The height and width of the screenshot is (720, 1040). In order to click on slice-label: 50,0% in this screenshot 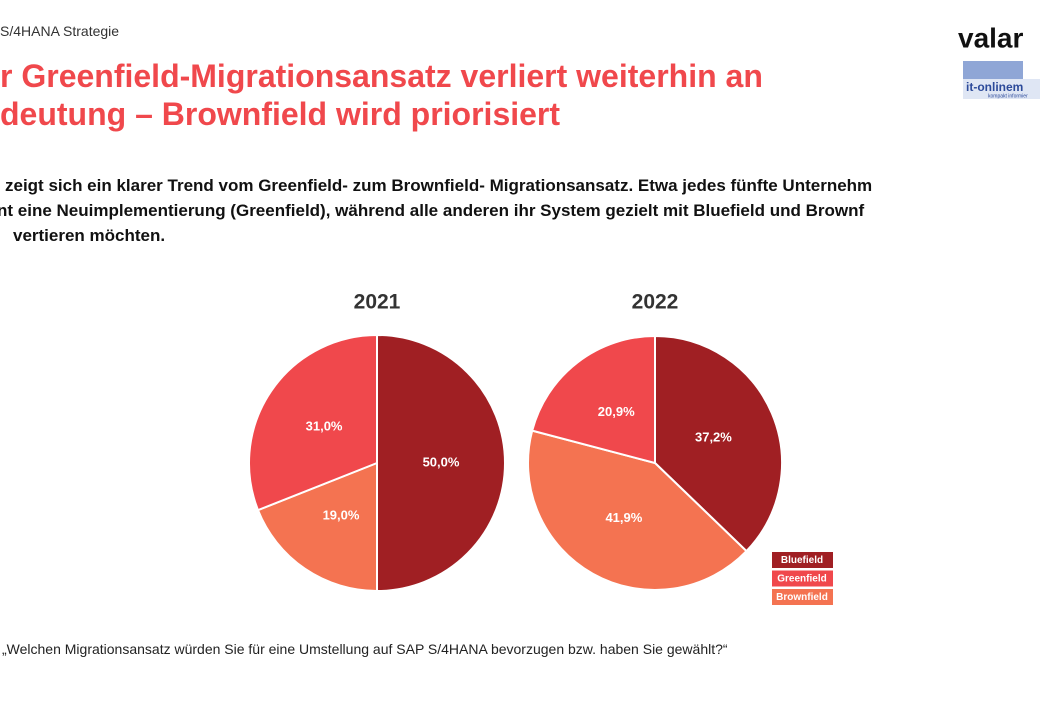, I will do `click(441, 461)`.